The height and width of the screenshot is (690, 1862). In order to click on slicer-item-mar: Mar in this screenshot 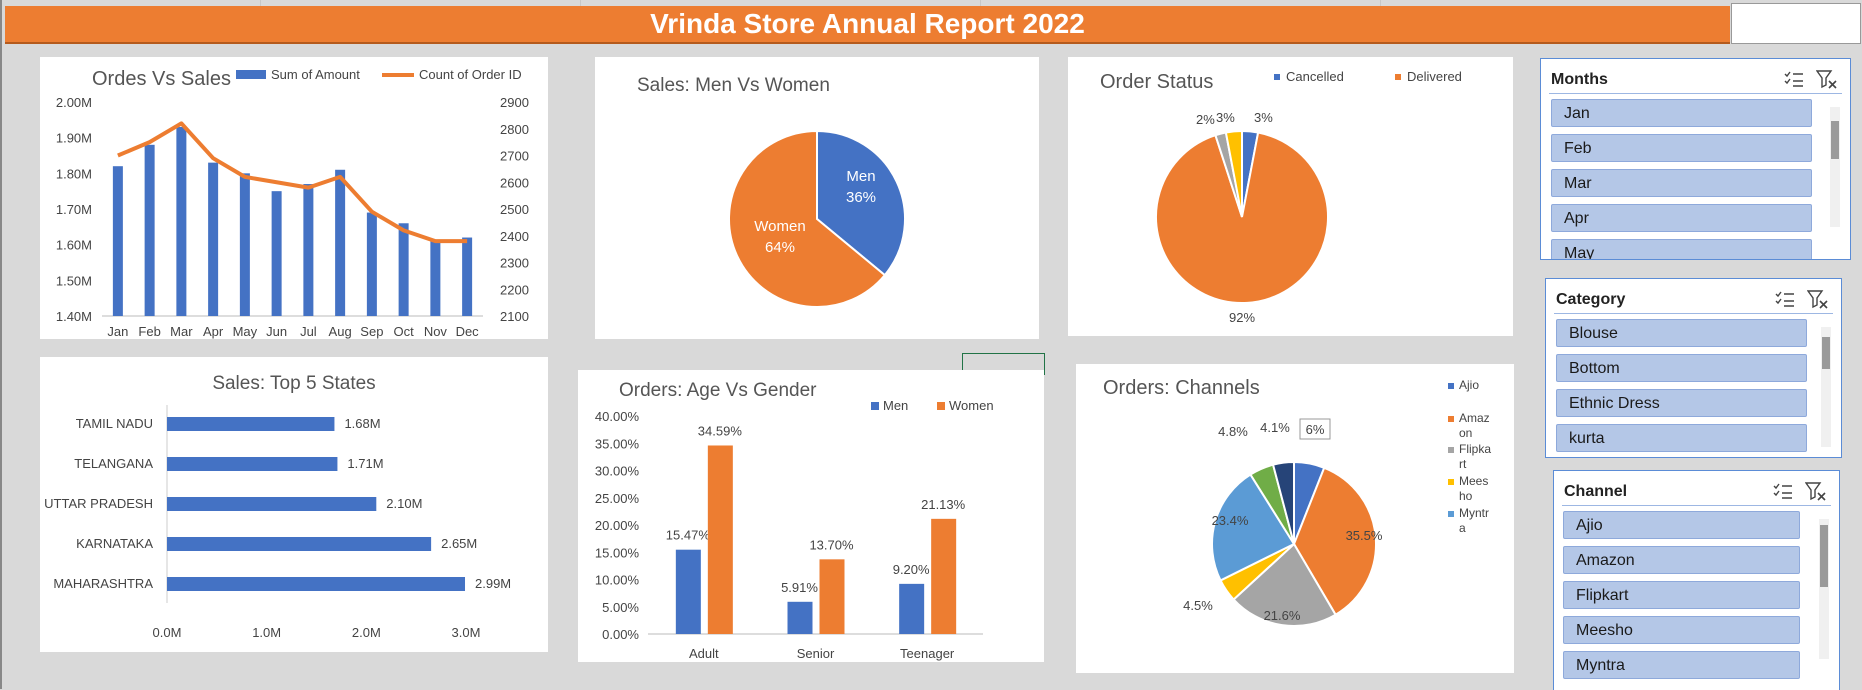, I will do `click(1681, 183)`.